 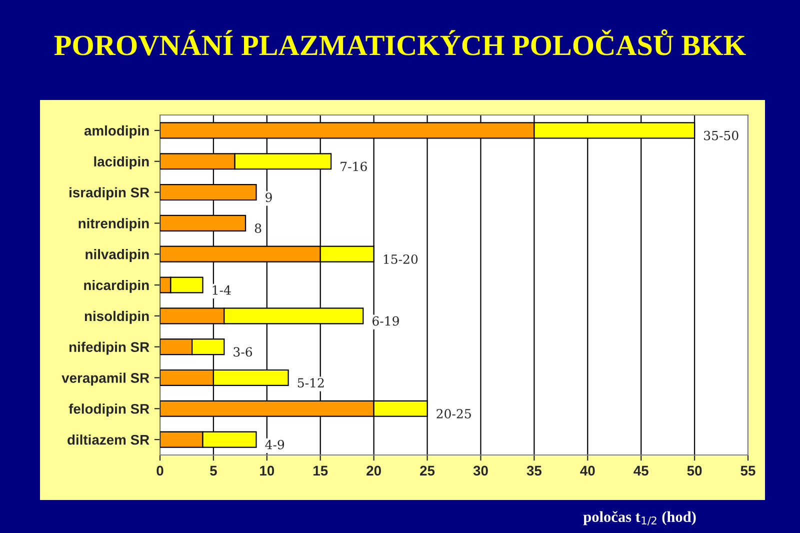 I want to click on x-tick-label: 30, so click(x=480, y=471).